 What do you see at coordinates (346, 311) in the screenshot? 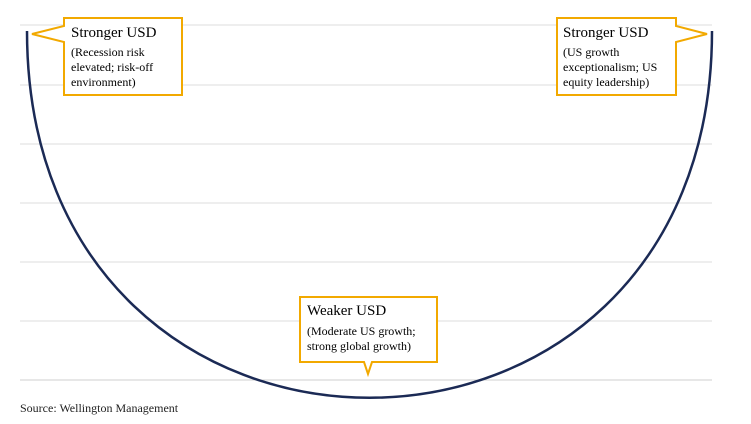
I see `callout-center-title: Weaker USD` at bounding box center [346, 311].